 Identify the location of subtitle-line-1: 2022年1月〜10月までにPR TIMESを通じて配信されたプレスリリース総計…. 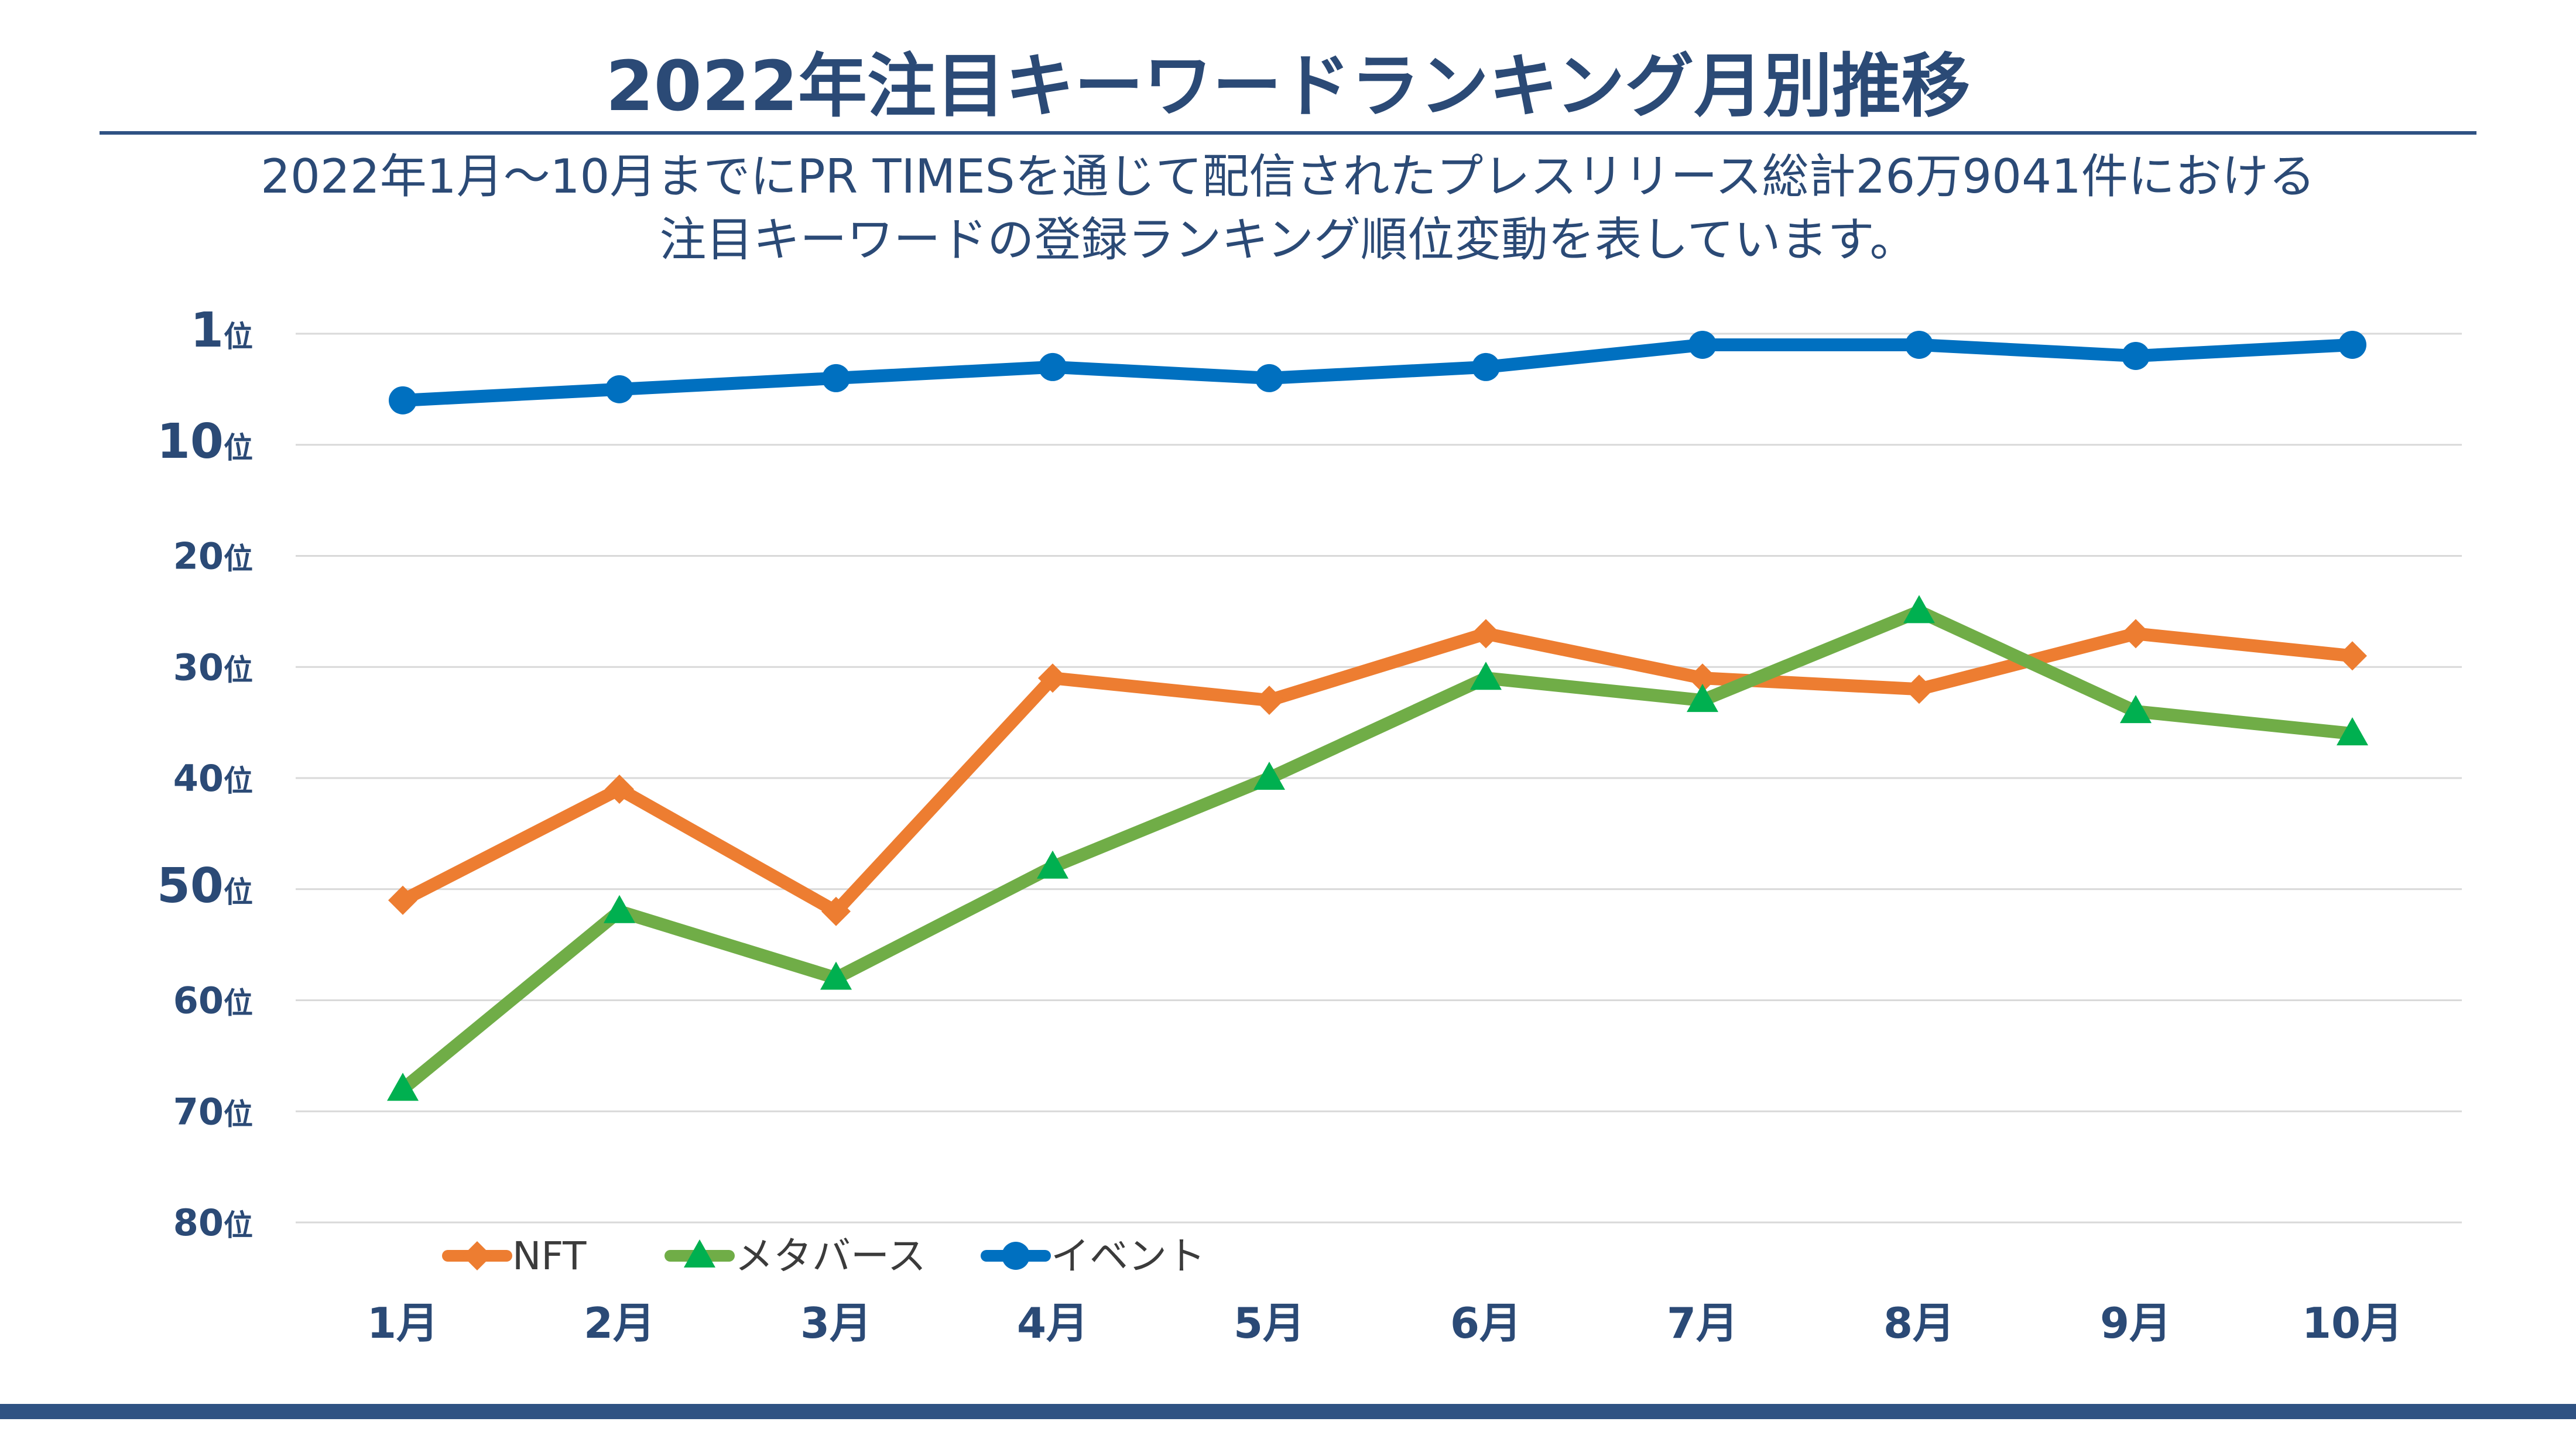
(1288, 176).